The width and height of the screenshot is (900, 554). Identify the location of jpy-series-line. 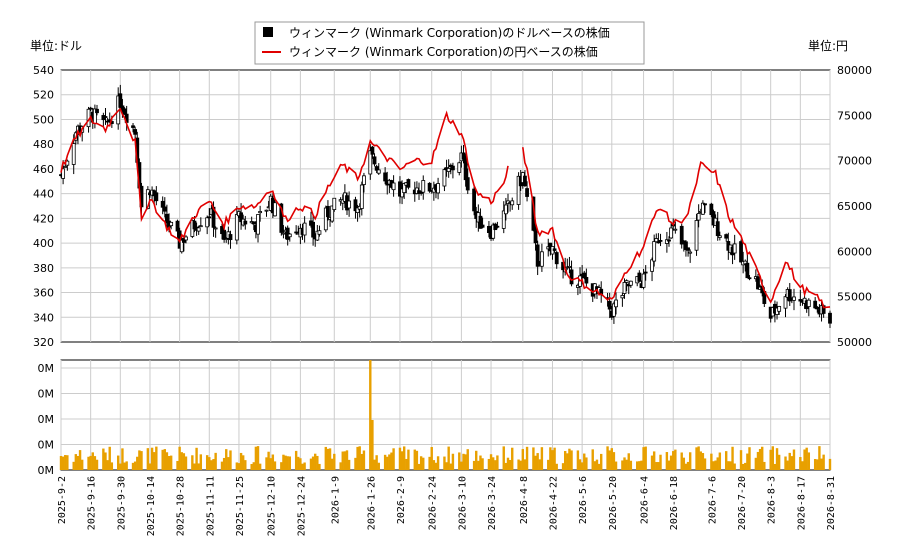
(284, 175).